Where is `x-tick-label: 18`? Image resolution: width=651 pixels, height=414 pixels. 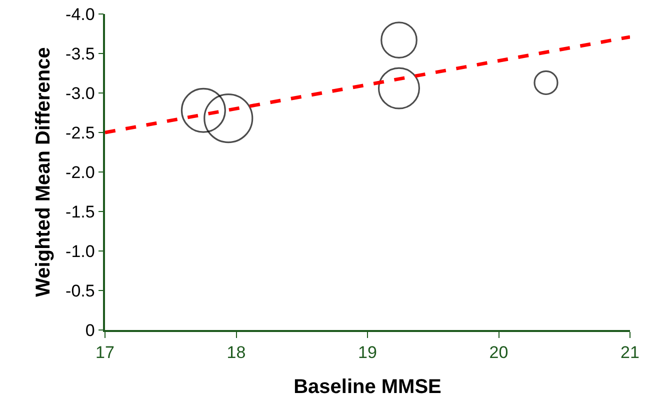
x-tick-label: 18 is located at coordinates (236, 352).